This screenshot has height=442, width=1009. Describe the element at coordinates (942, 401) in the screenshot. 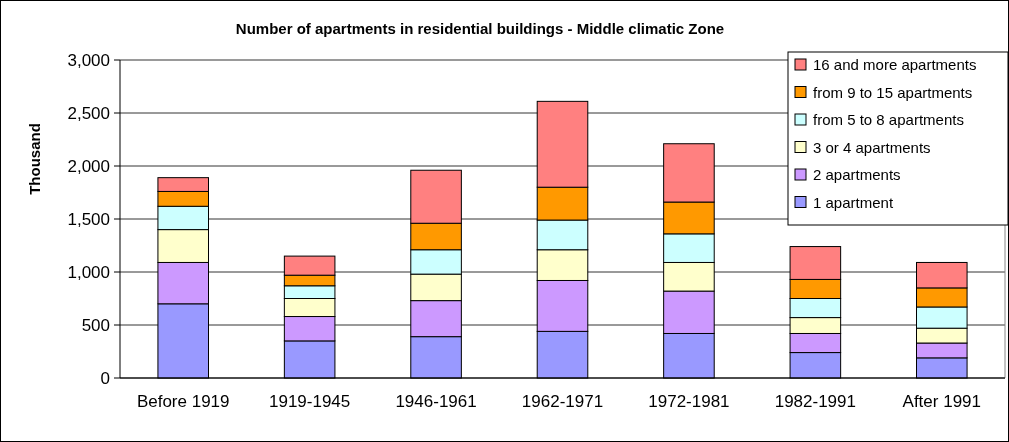

I see `x-tick-label: After 1991` at that location.